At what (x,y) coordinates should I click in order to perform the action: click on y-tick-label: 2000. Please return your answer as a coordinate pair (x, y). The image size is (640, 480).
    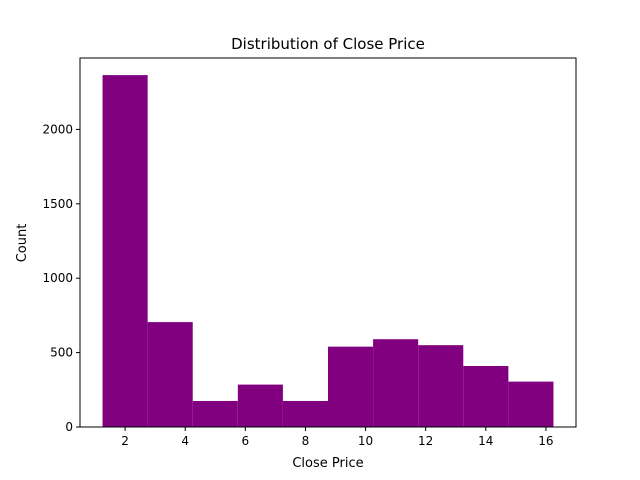
    Looking at the image, I should click on (57, 129).